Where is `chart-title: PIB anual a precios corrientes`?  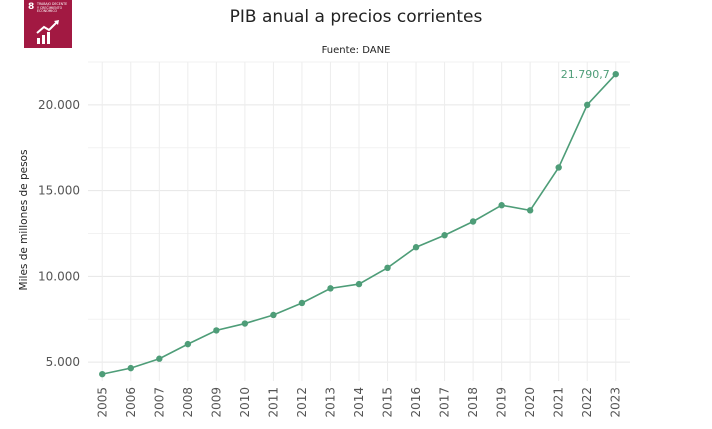 chart-title: PIB anual a precios corrientes is located at coordinates (356, 17).